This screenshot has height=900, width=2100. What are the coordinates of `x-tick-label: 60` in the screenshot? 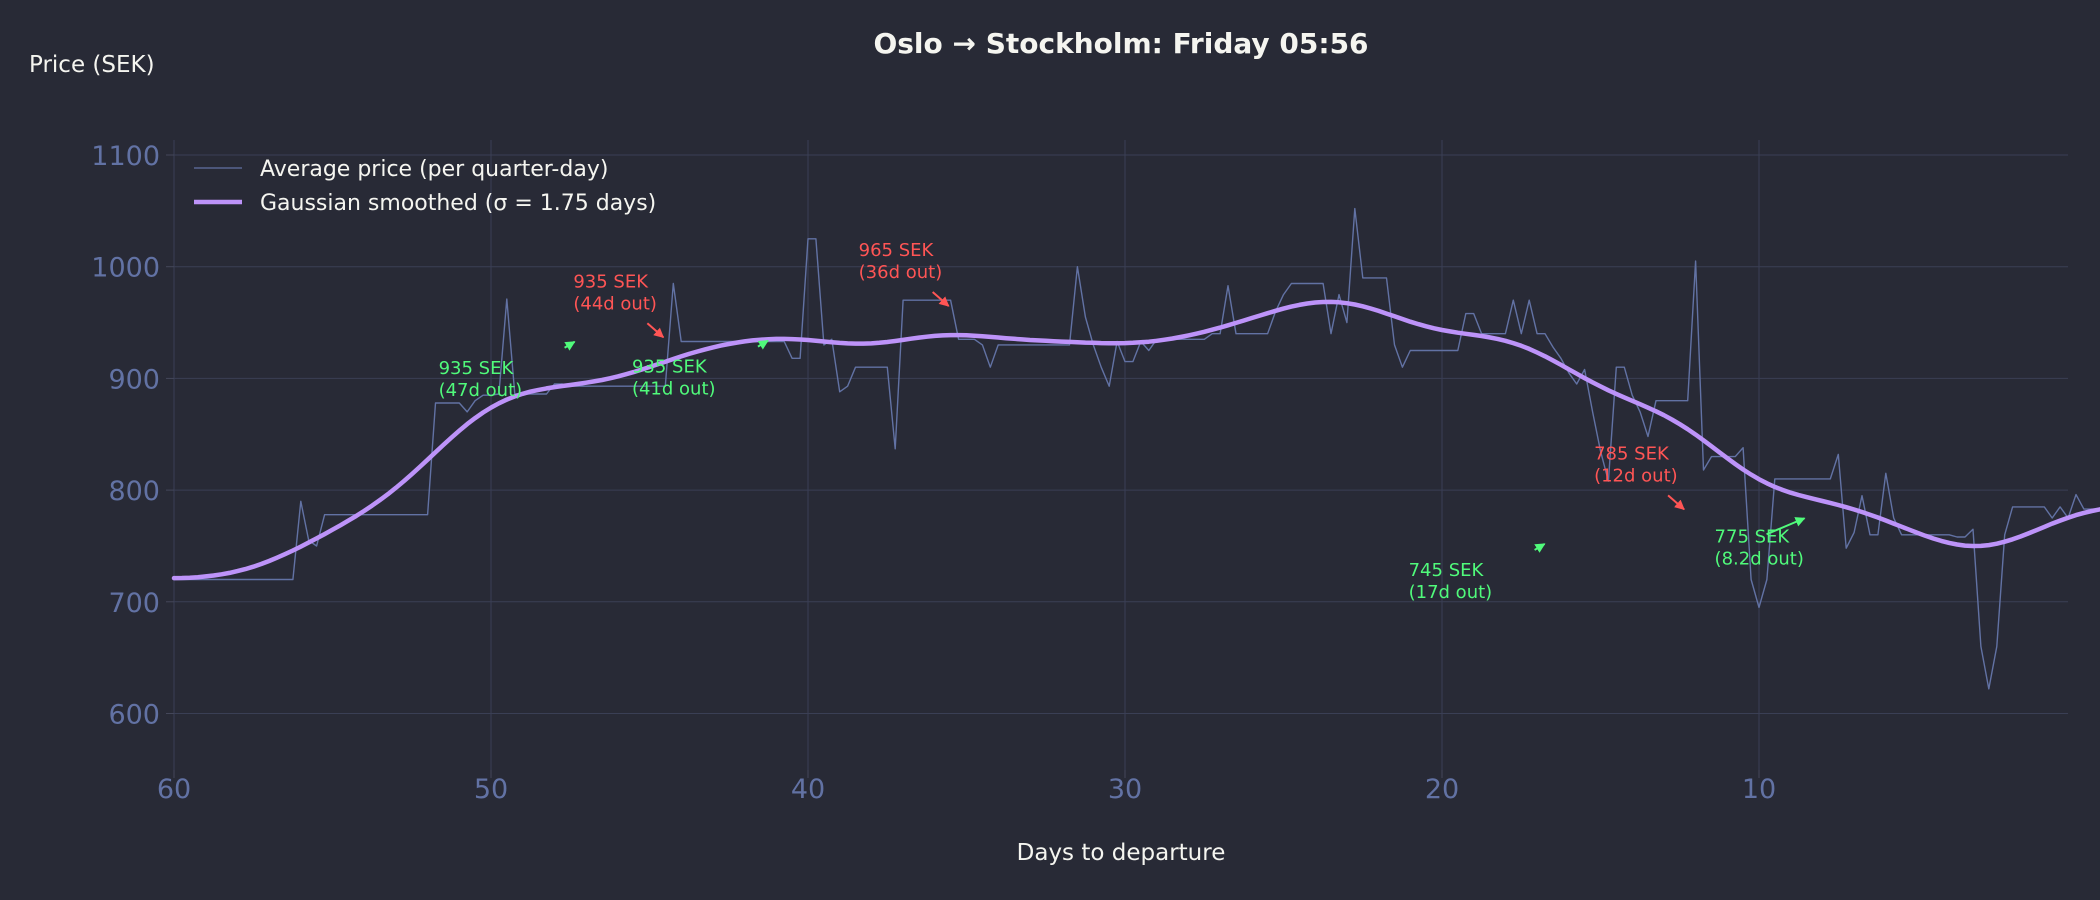 It's located at (174, 789).